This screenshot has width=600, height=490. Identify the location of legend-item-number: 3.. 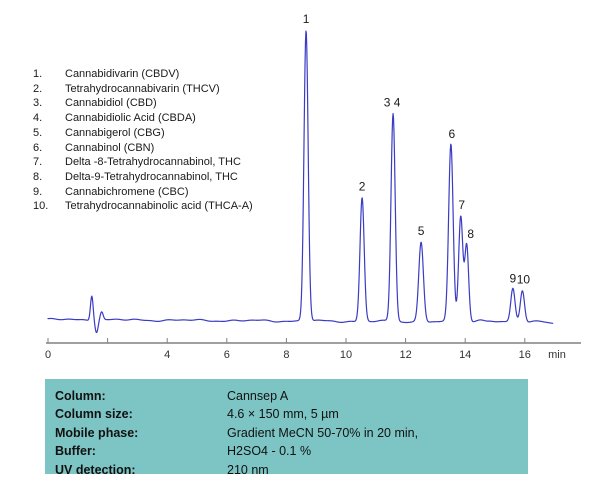
(38, 103).